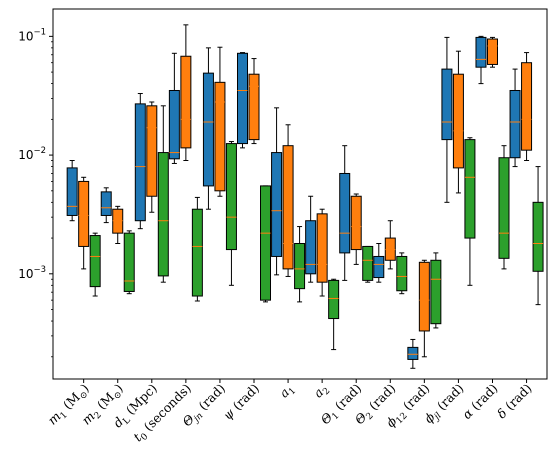 Image resolution: width=560 pixels, height=470 pixels. Describe the element at coordinates (69, 405) in the screenshot. I see `x-category-label-1: m1 (M⊙)` at that location.